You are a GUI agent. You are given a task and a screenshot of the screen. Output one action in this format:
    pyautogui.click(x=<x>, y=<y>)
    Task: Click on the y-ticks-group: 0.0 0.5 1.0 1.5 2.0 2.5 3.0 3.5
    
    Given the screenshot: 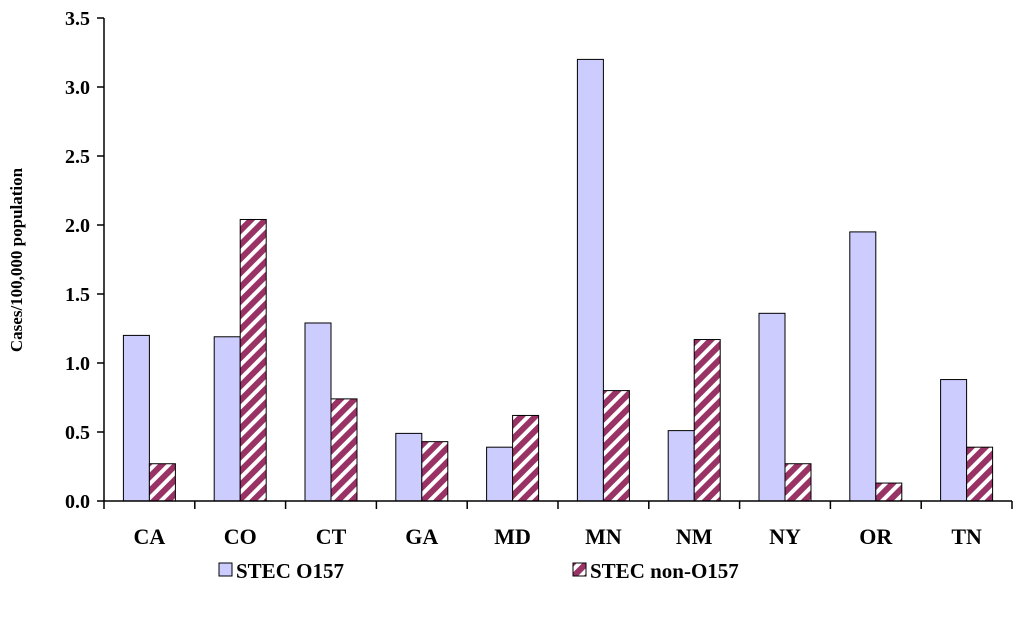 What is the action you would take?
    pyautogui.click(x=84, y=260)
    